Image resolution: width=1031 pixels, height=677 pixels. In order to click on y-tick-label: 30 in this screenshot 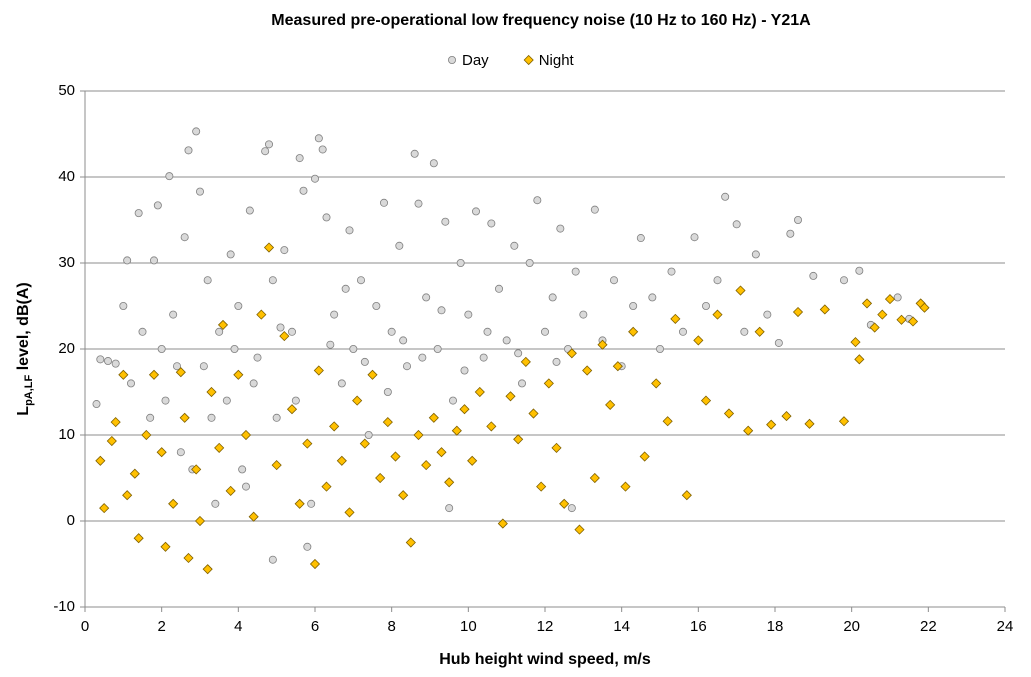, I will do `click(66, 262)`.